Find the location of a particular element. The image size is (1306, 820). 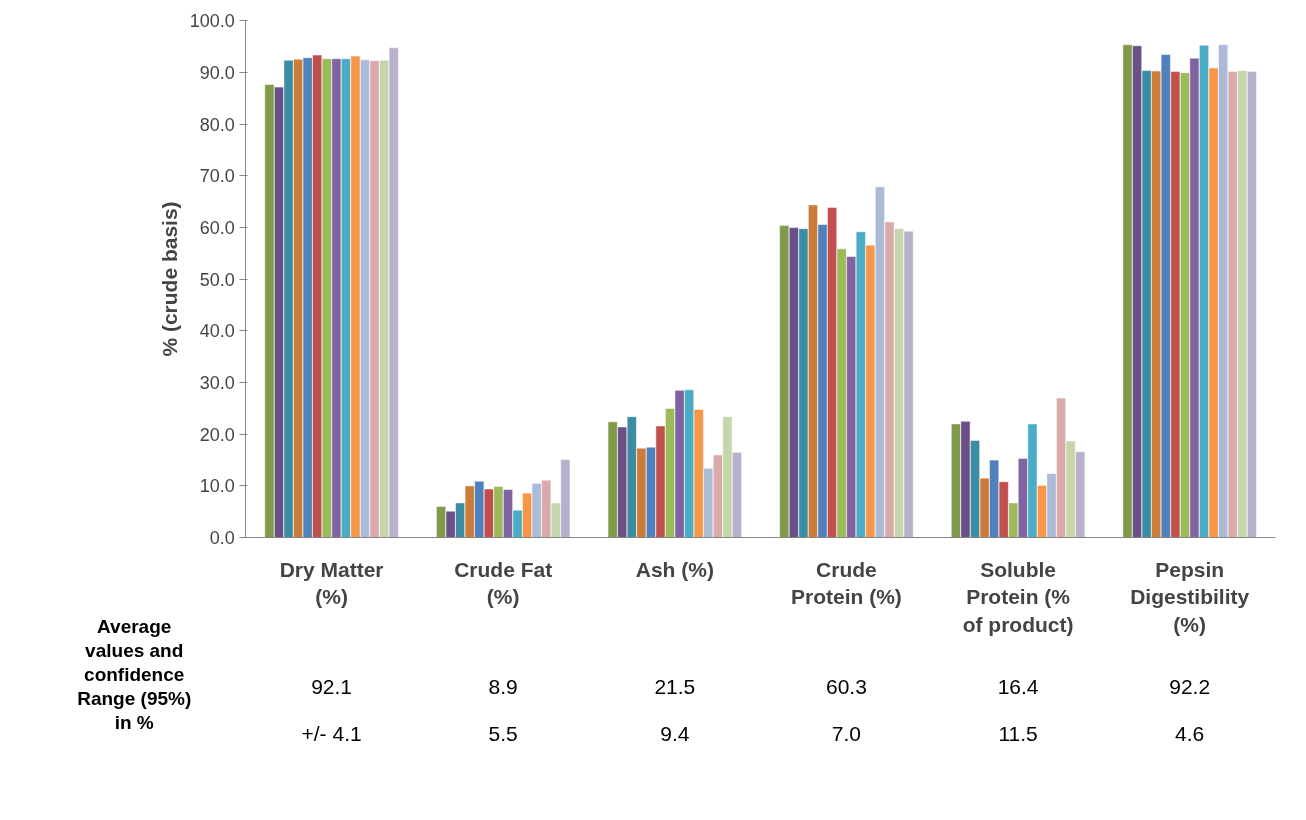

y-tick-label: 0.0 is located at coordinates (222, 538).